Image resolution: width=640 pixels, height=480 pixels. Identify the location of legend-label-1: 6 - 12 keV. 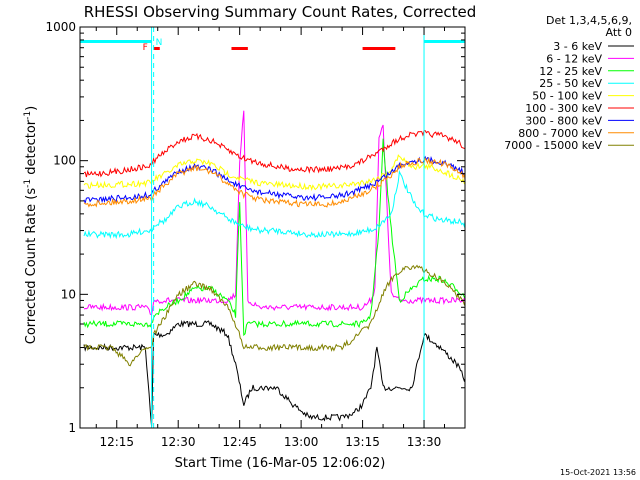
(574, 58).